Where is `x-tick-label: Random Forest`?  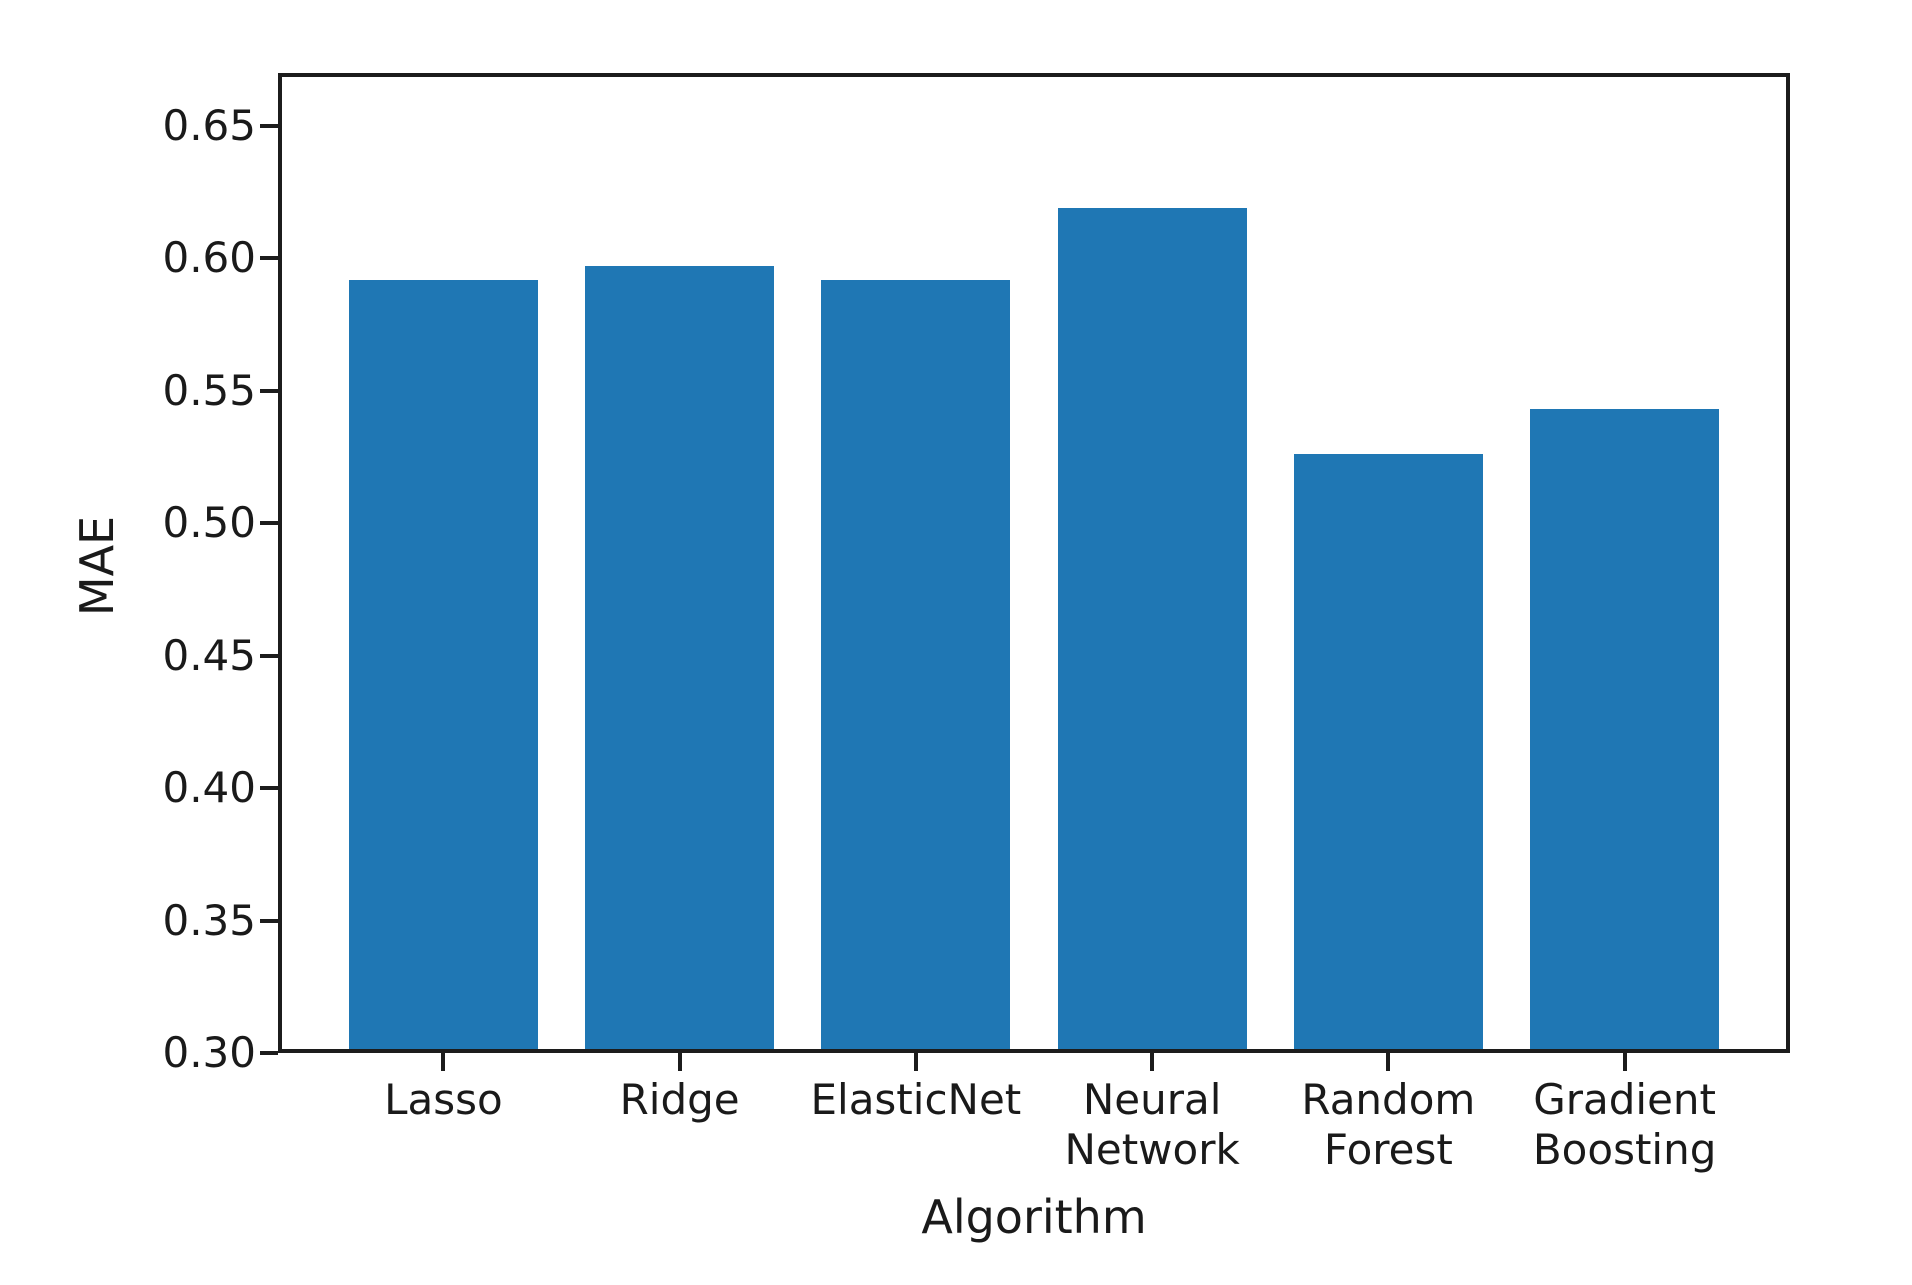 x-tick-label: Random Forest is located at coordinates (1388, 1124).